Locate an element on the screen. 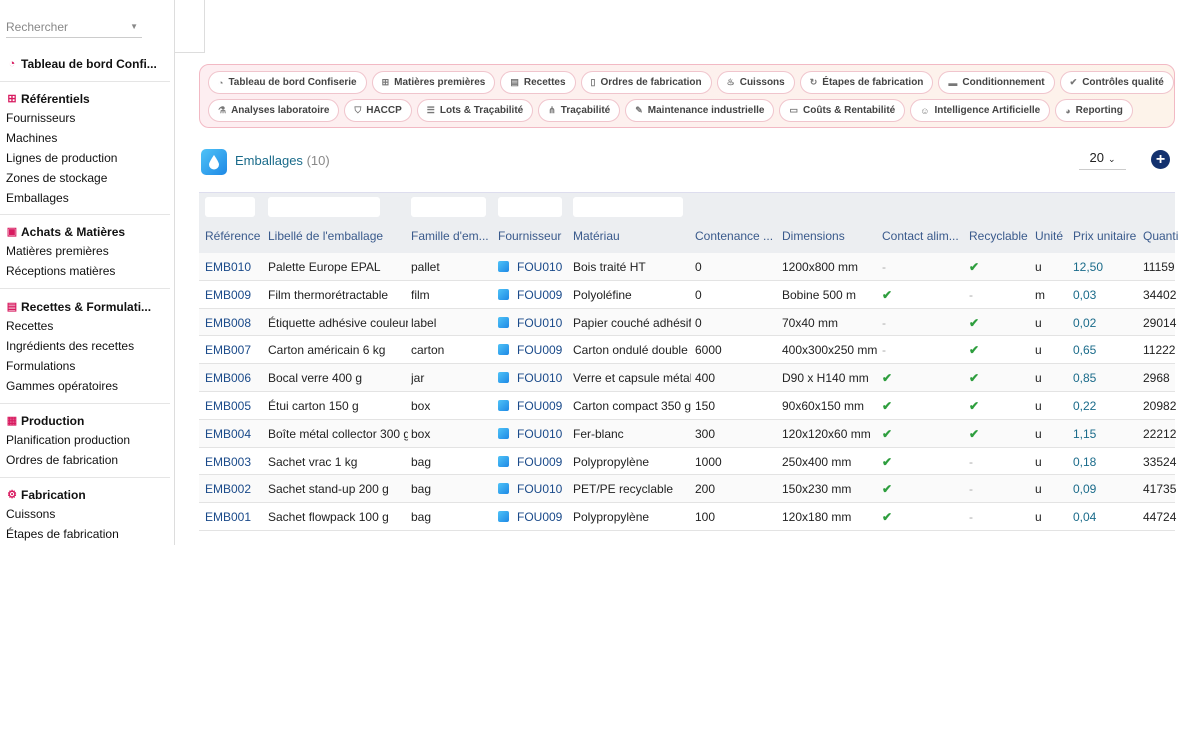 The height and width of the screenshot is (743, 1200). column-header: Prix unitaire is located at coordinates (1105, 236).